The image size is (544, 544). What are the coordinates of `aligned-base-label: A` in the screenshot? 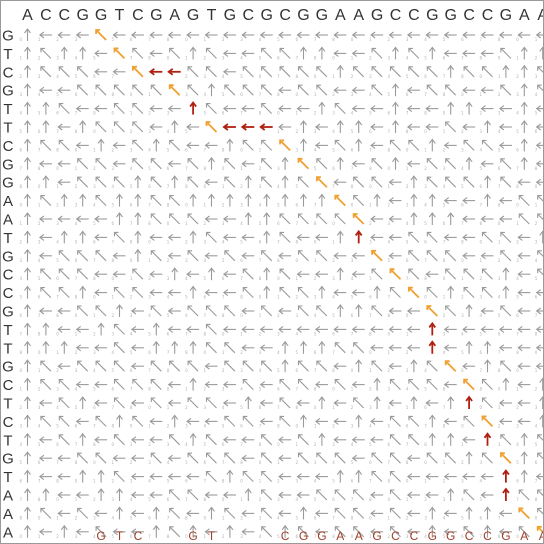 It's located at (340, 536).